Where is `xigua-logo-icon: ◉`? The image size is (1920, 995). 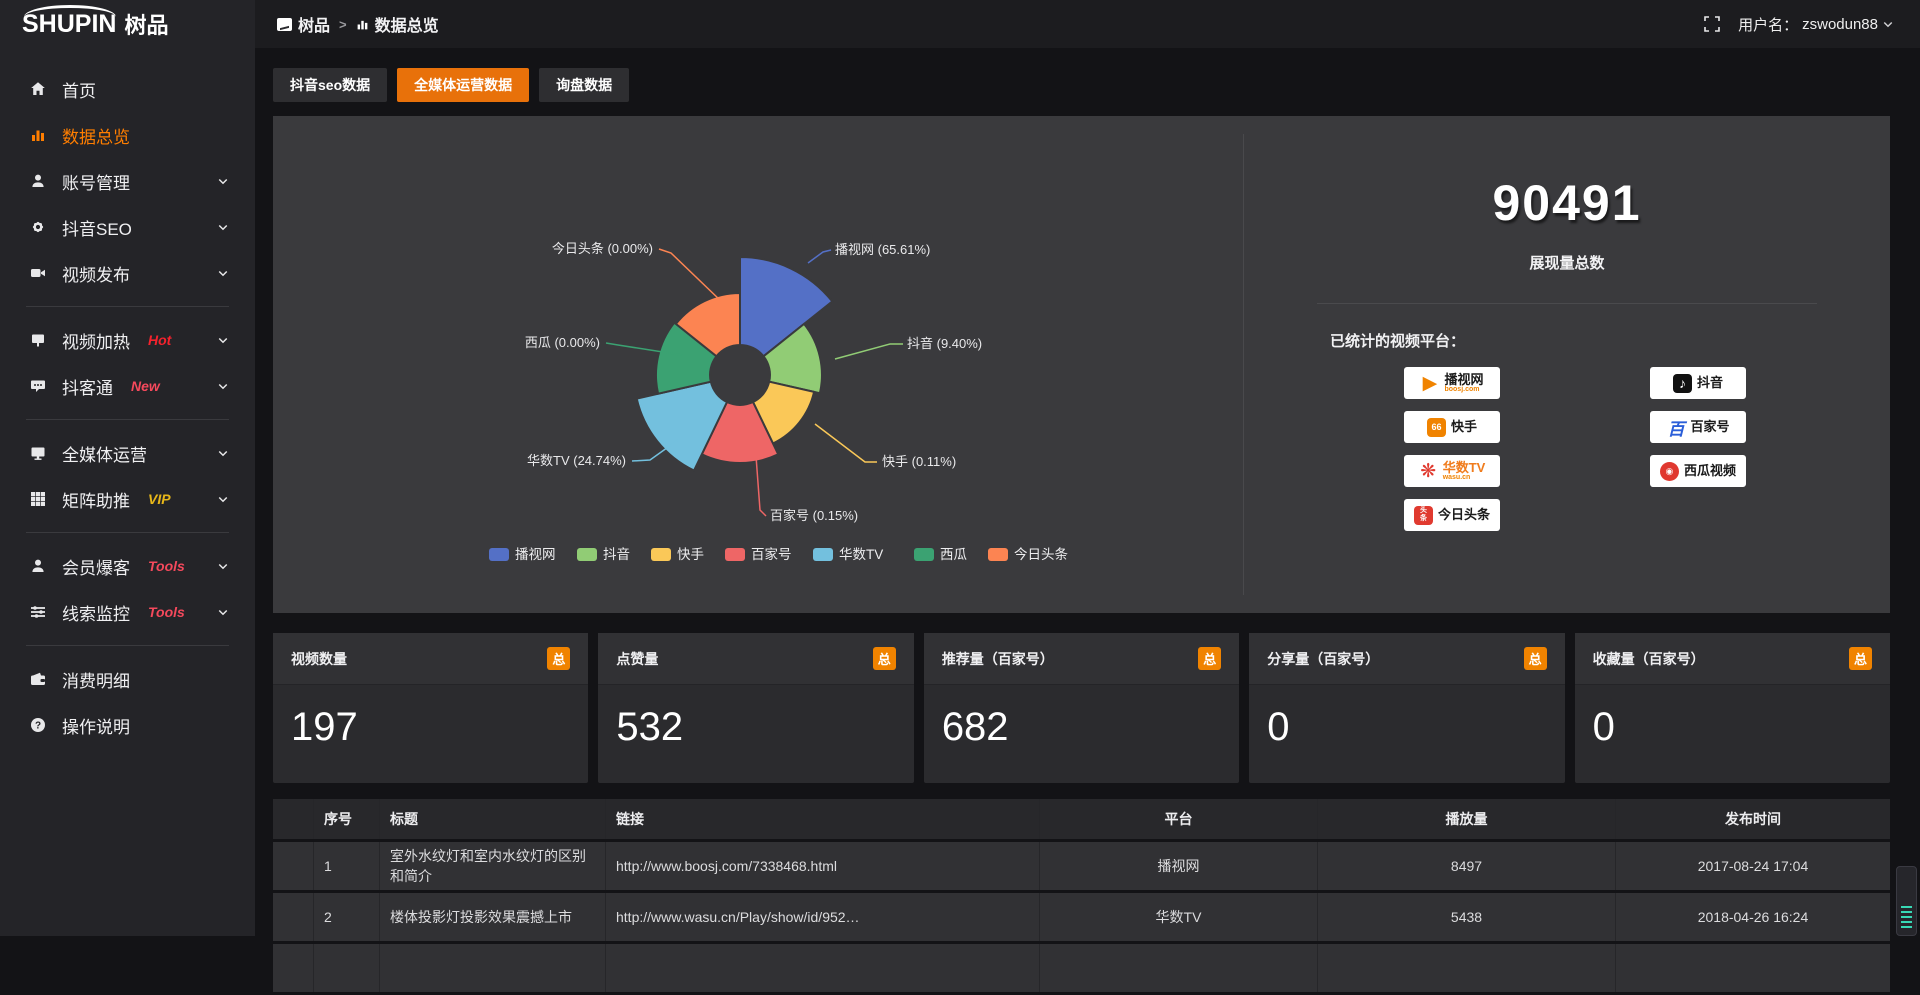
xigua-logo-icon: ◉ is located at coordinates (1669, 471).